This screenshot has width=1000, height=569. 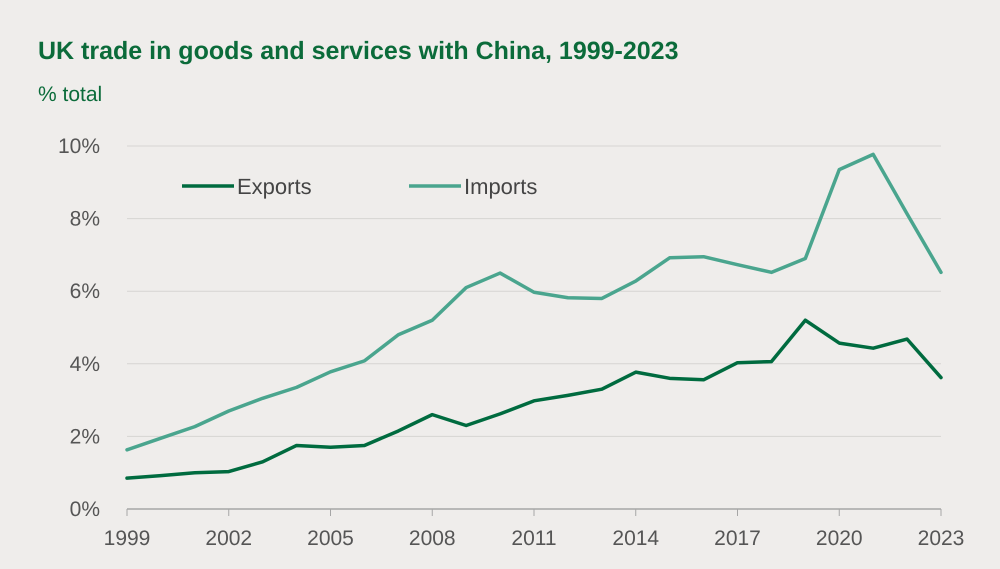 What do you see at coordinates (127, 538) in the screenshot?
I see `x-tick-label: 1999` at bounding box center [127, 538].